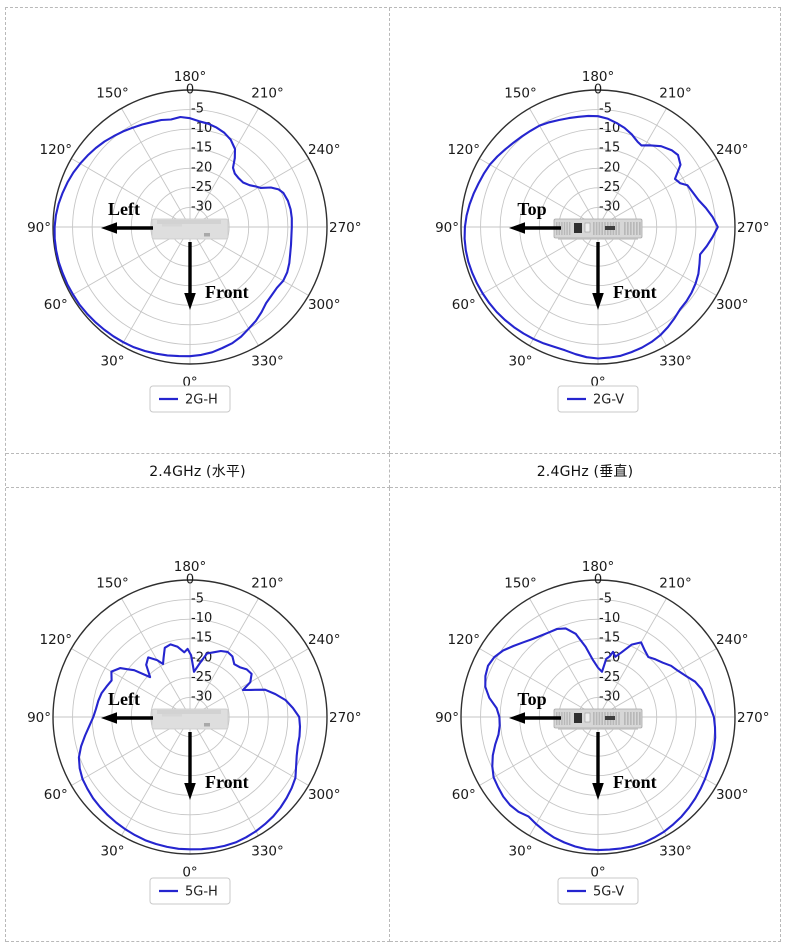  I want to click on radiation-trace-2G-H, so click(173, 236).